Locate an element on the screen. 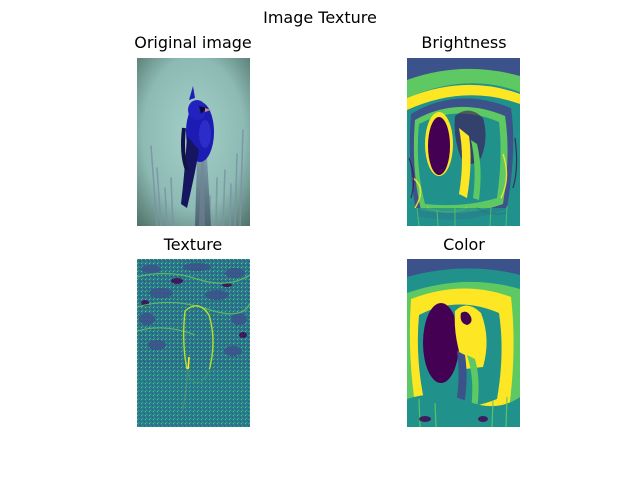  original-image-title: Original image is located at coordinates (193, 42).